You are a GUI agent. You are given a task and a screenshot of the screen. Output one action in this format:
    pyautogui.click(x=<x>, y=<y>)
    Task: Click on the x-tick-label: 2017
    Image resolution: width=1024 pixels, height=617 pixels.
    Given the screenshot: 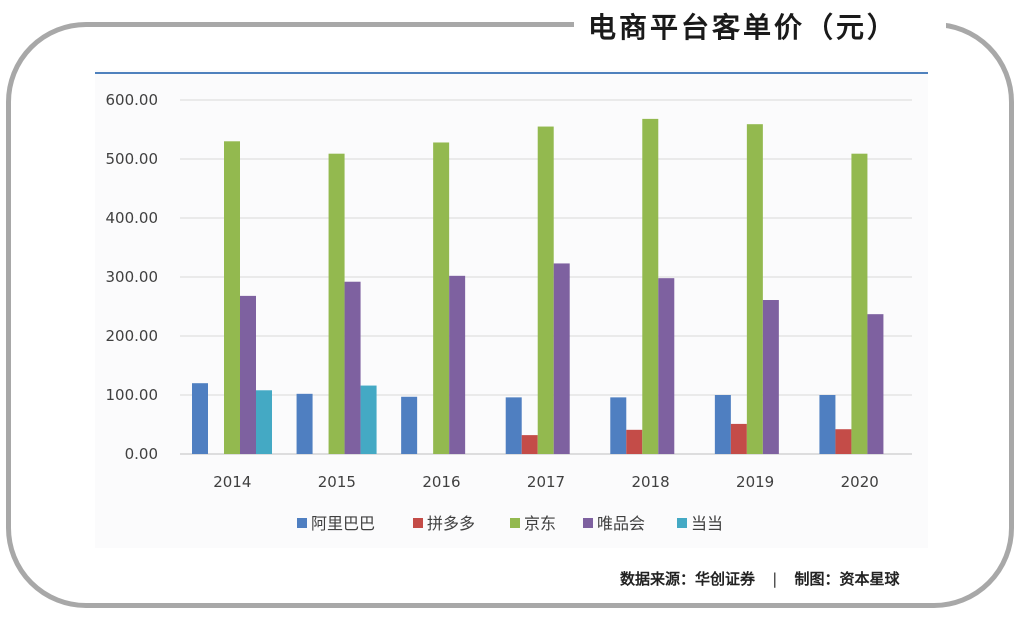 What is the action you would take?
    pyautogui.click(x=546, y=482)
    